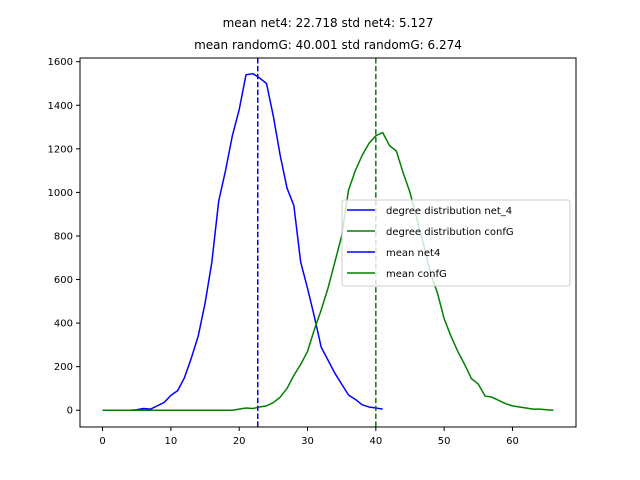 The height and width of the screenshot is (480, 640). What do you see at coordinates (328, 23) in the screenshot?
I see `chart-title-line-1: mean net4: 22.718 std net4: 5.127` at bounding box center [328, 23].